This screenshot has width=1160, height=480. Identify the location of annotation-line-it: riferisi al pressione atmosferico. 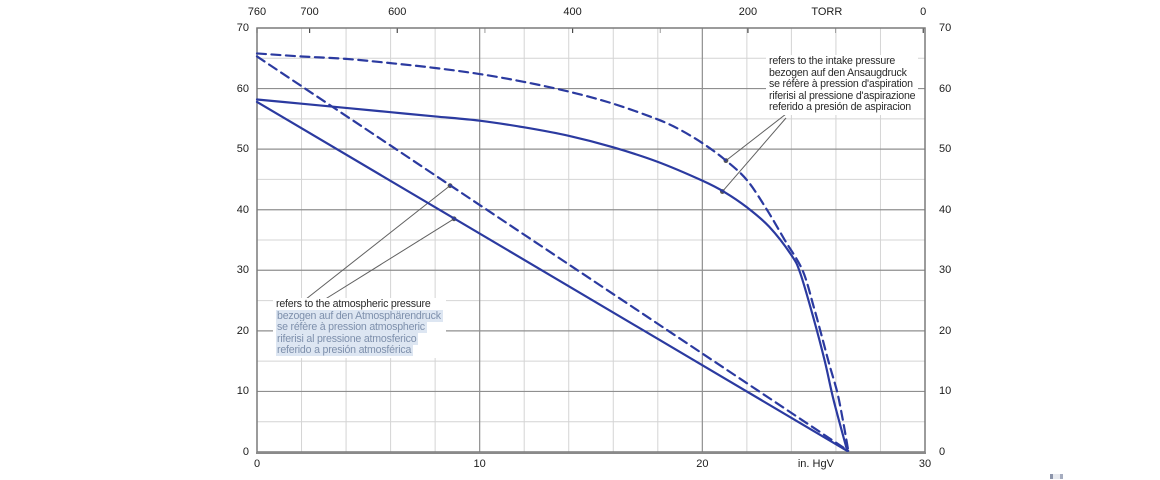
(347, 338).